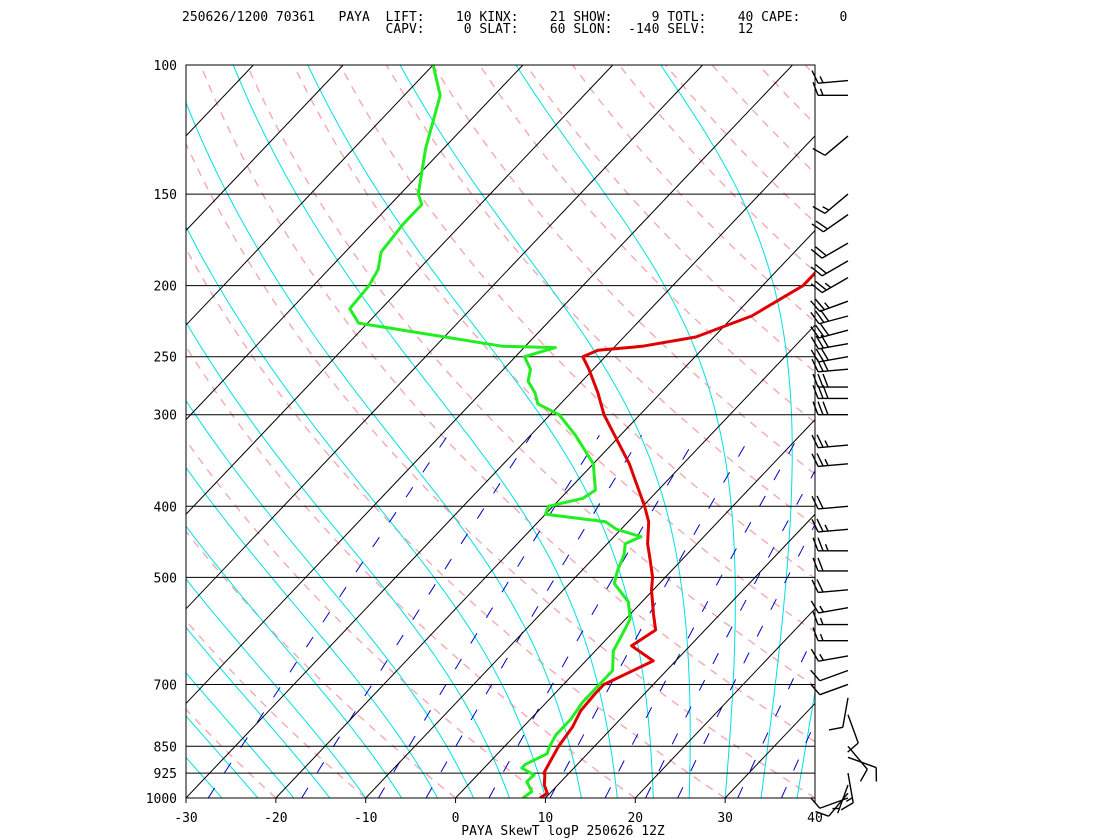 The width and height of the screenshot is (1120, 840). What do you see at coordinates (275, 818) in the screenshot?
I see `temperature-tick-label: -20` at bounding box center [275, 818].